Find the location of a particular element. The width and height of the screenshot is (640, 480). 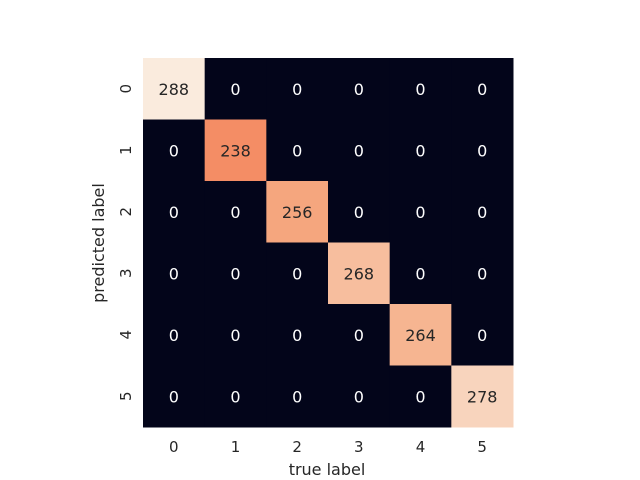

cell-value-2-0: 0 is located at coordinates (174, 212).